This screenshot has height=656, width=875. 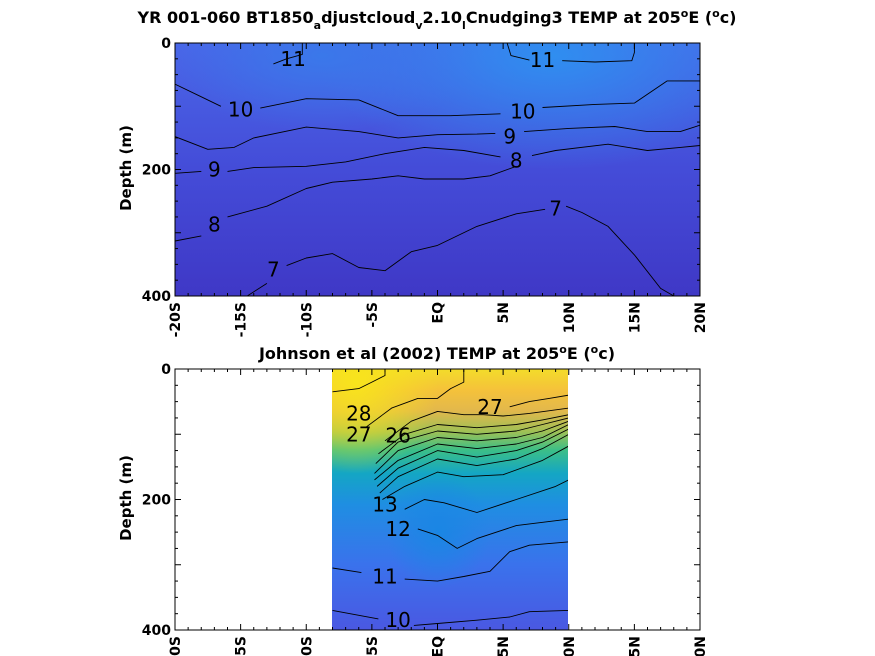 What do you see at coordinates (397, 436) in the screenshot?
I see `contour-label: 26` at bounding box center [397, 436].